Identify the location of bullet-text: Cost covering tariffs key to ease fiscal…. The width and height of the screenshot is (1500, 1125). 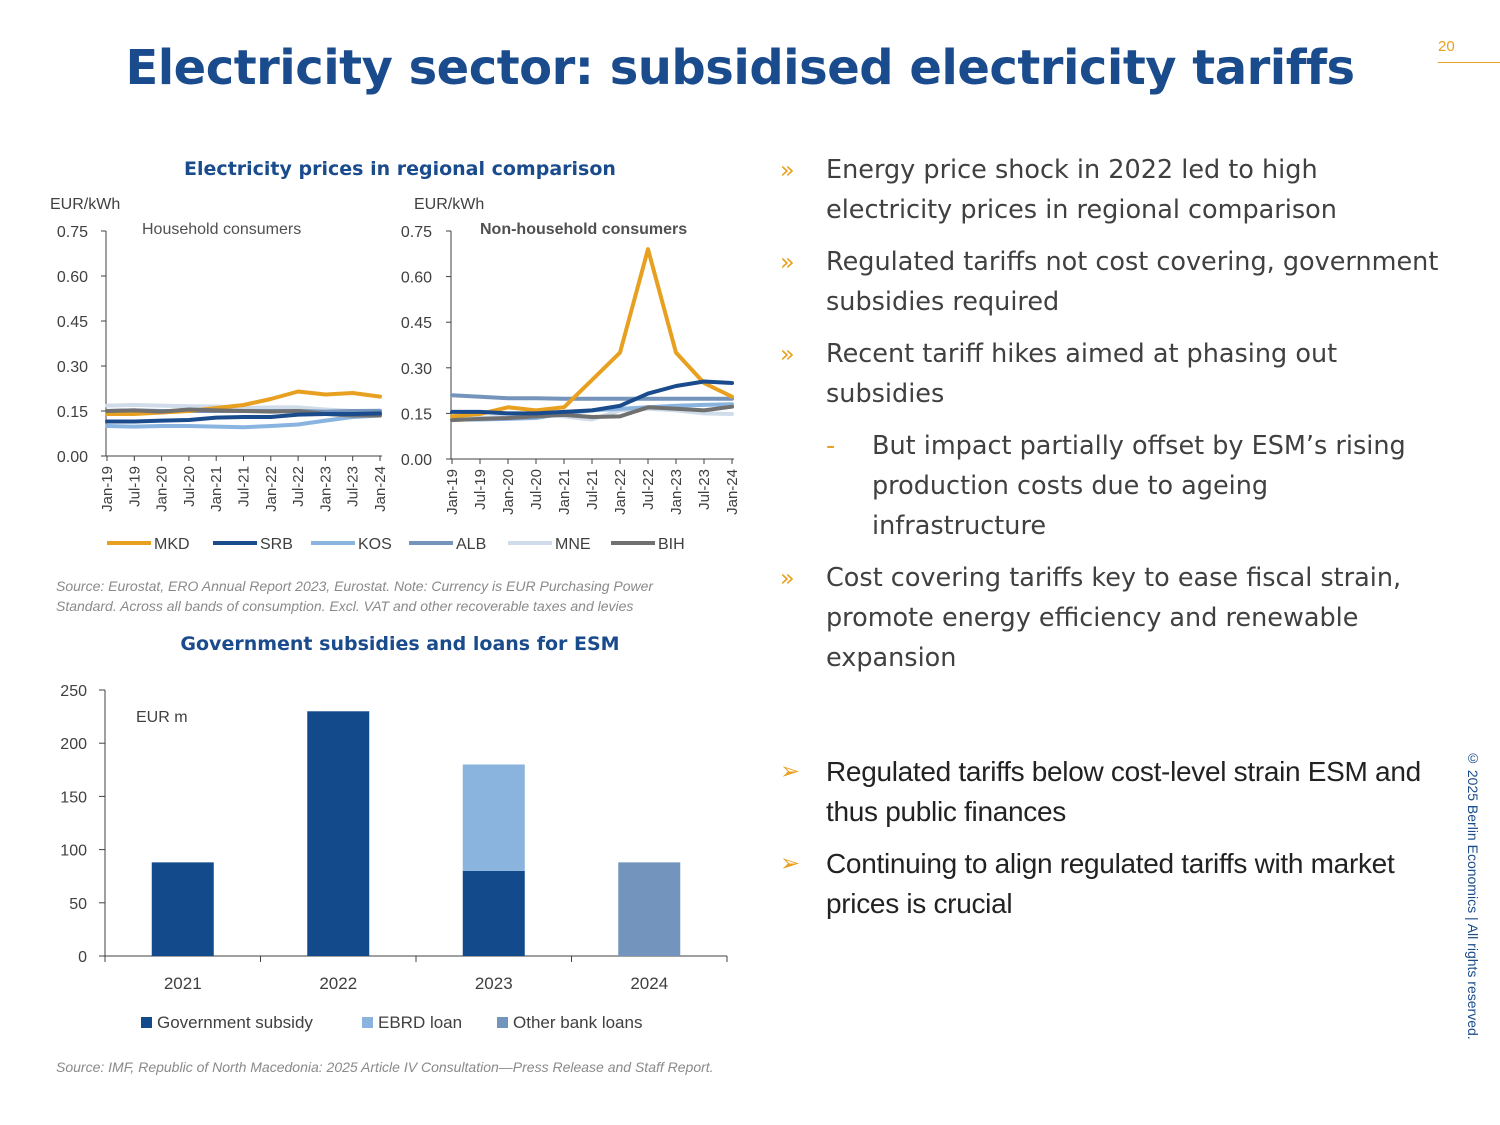
(1114, 618).